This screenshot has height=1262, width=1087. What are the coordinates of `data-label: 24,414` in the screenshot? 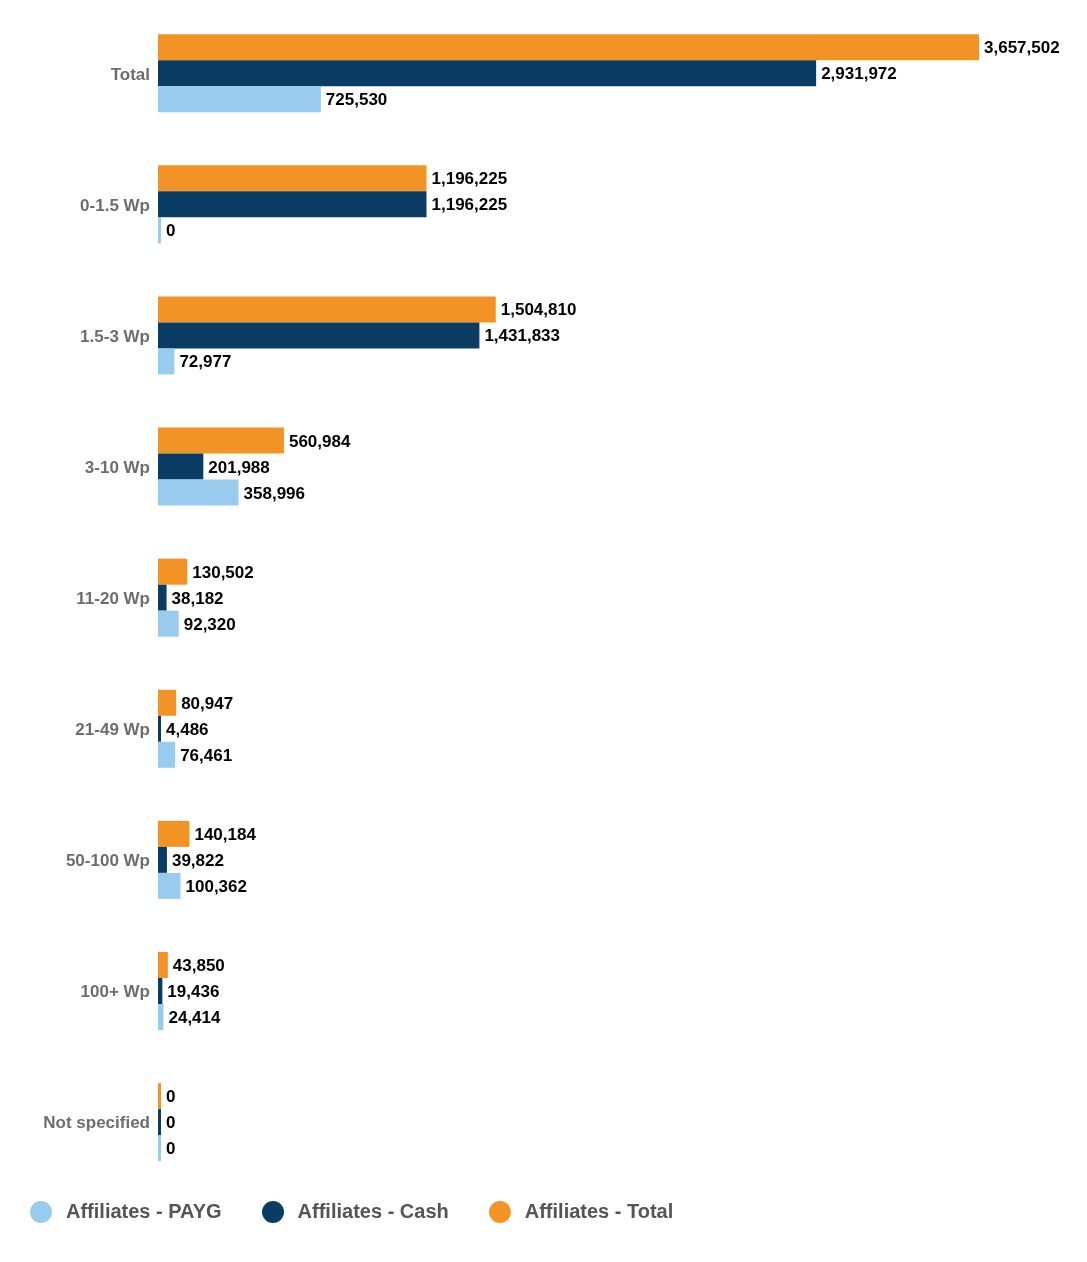 It's located at (195, 1018).